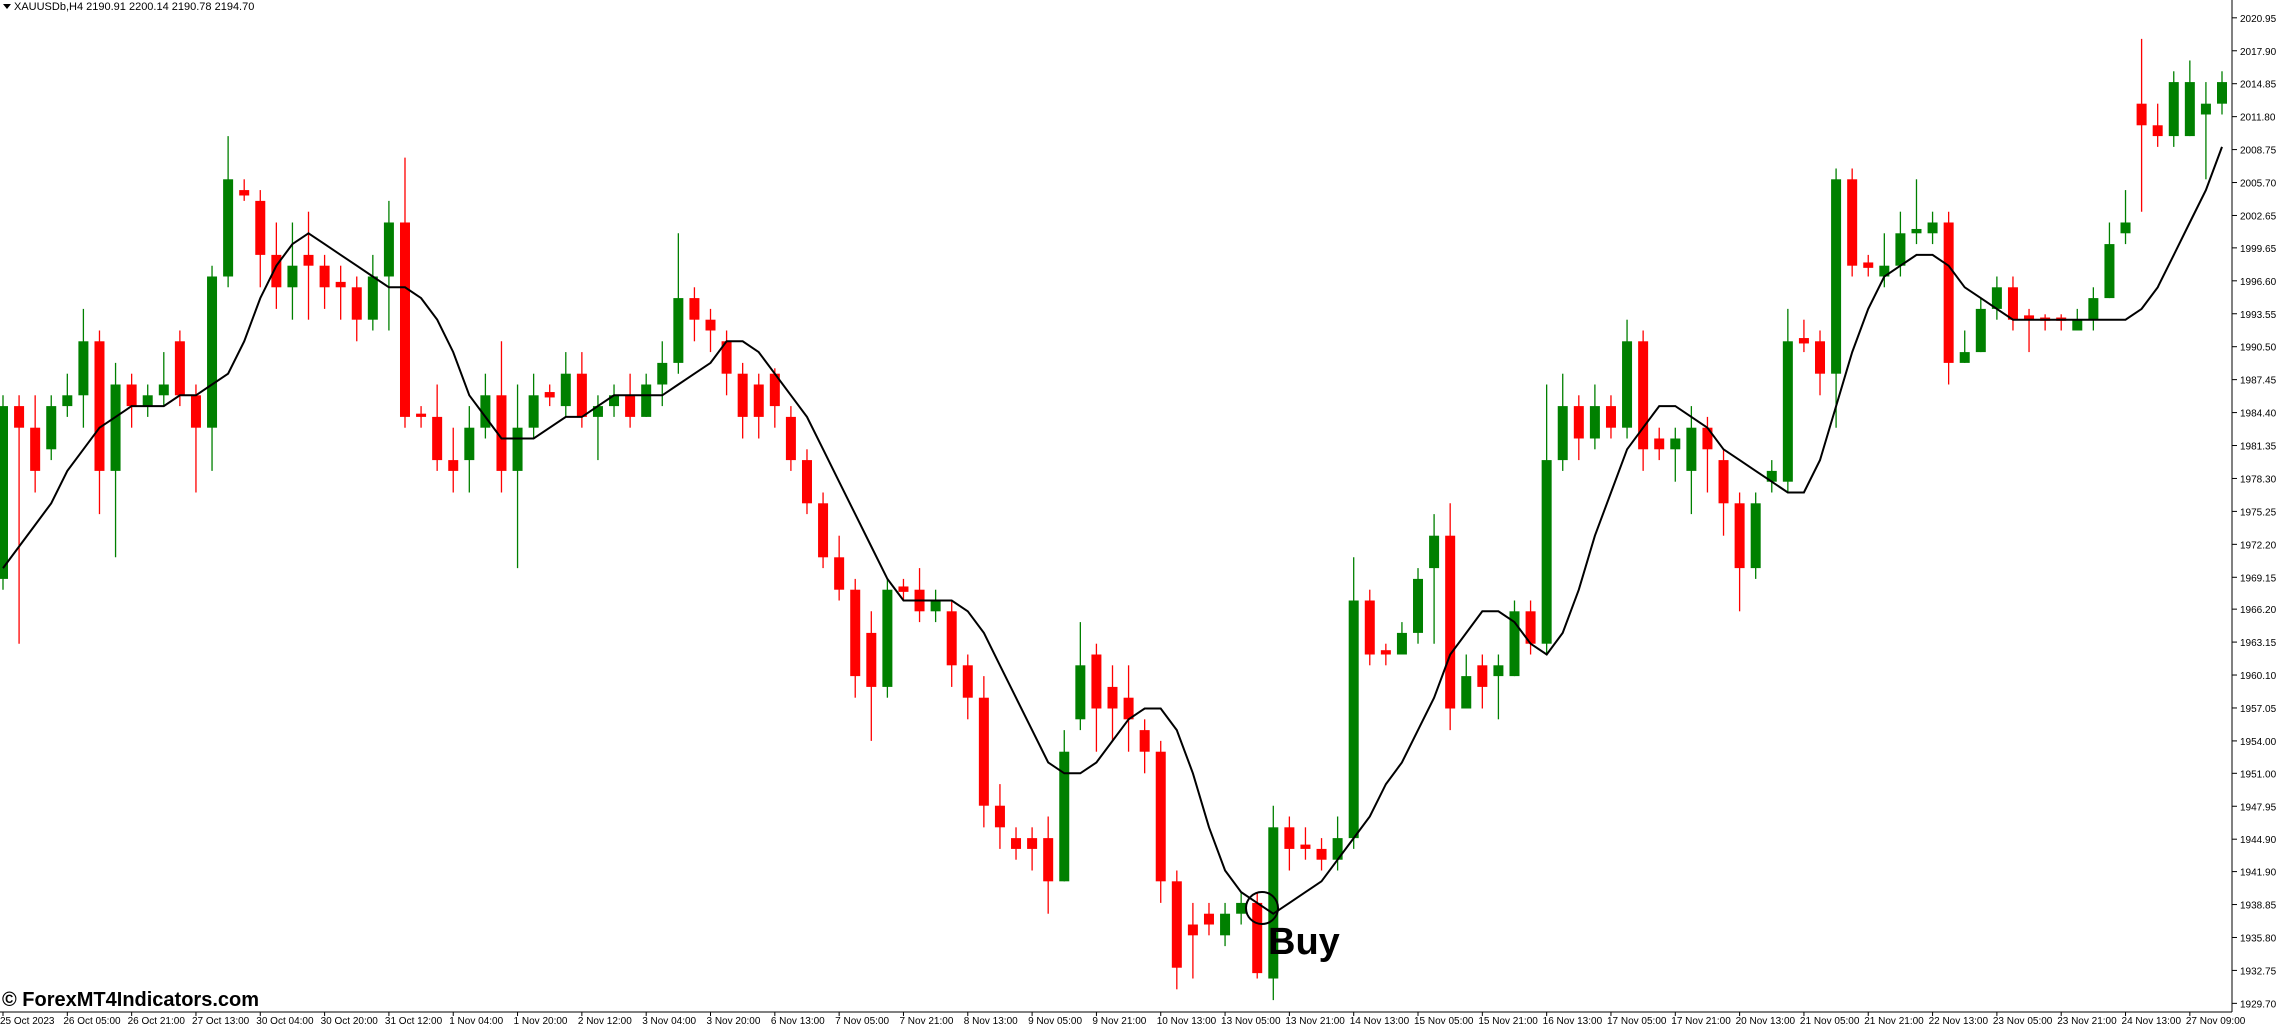 The width and height of the screenshot is (2277, 1025). I want to click on y-tick-label: 1984.40, so click(2258, 414).